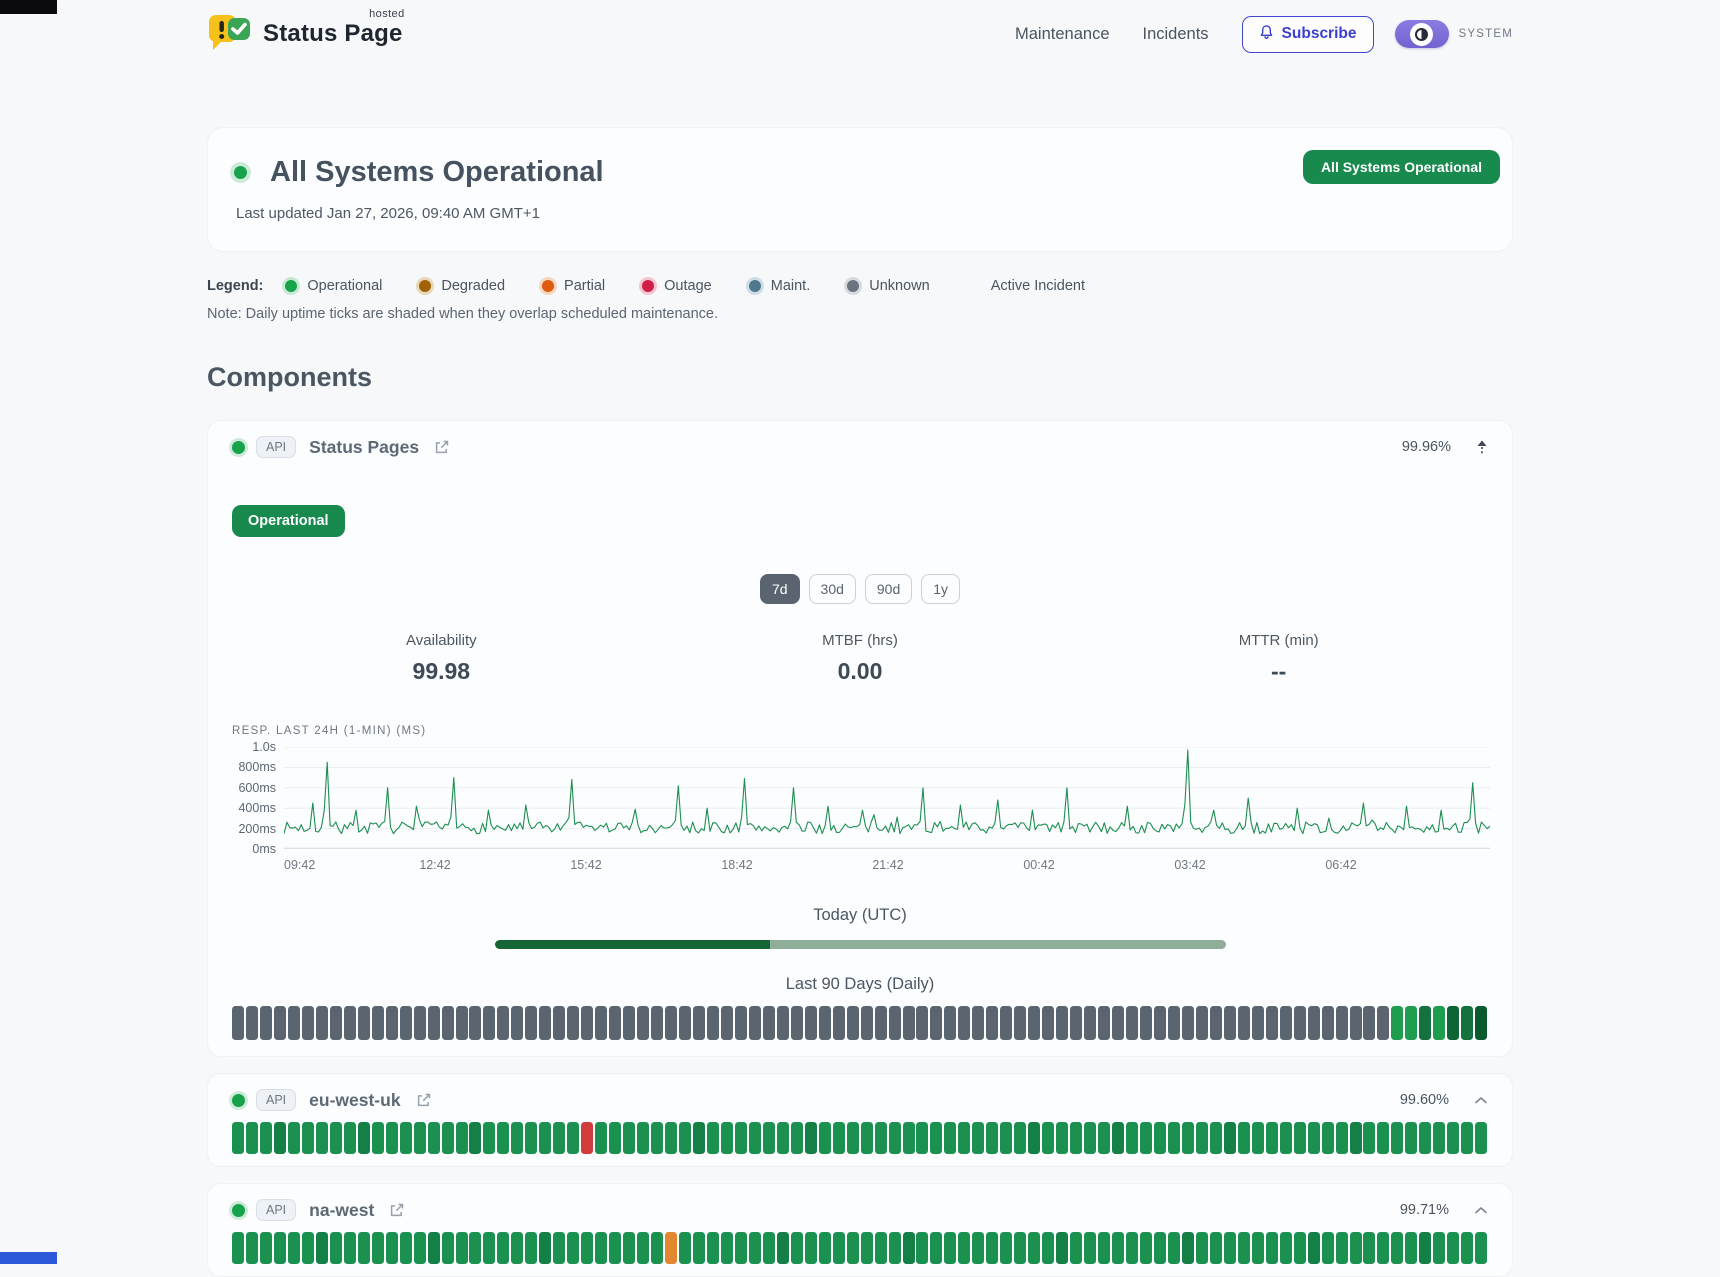 The image size is (1720, 1277). Describe the element at coordinates (887, 800) in the screenshot. I see `chart-plot-area` at that location.